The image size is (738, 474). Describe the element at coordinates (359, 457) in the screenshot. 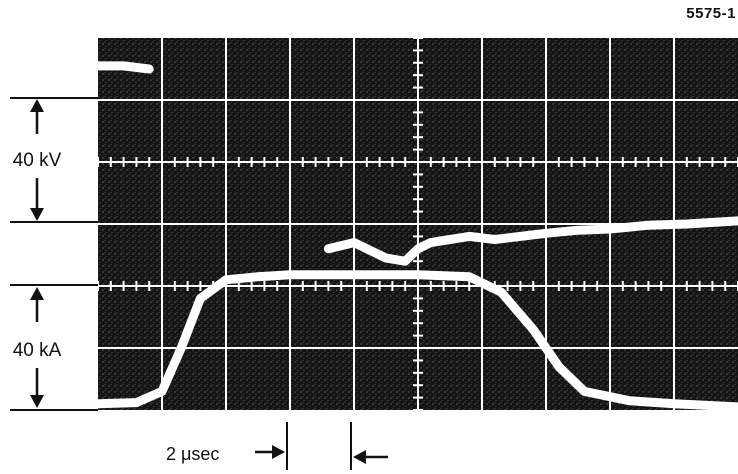

I see `arrow-left-icon` at that location.